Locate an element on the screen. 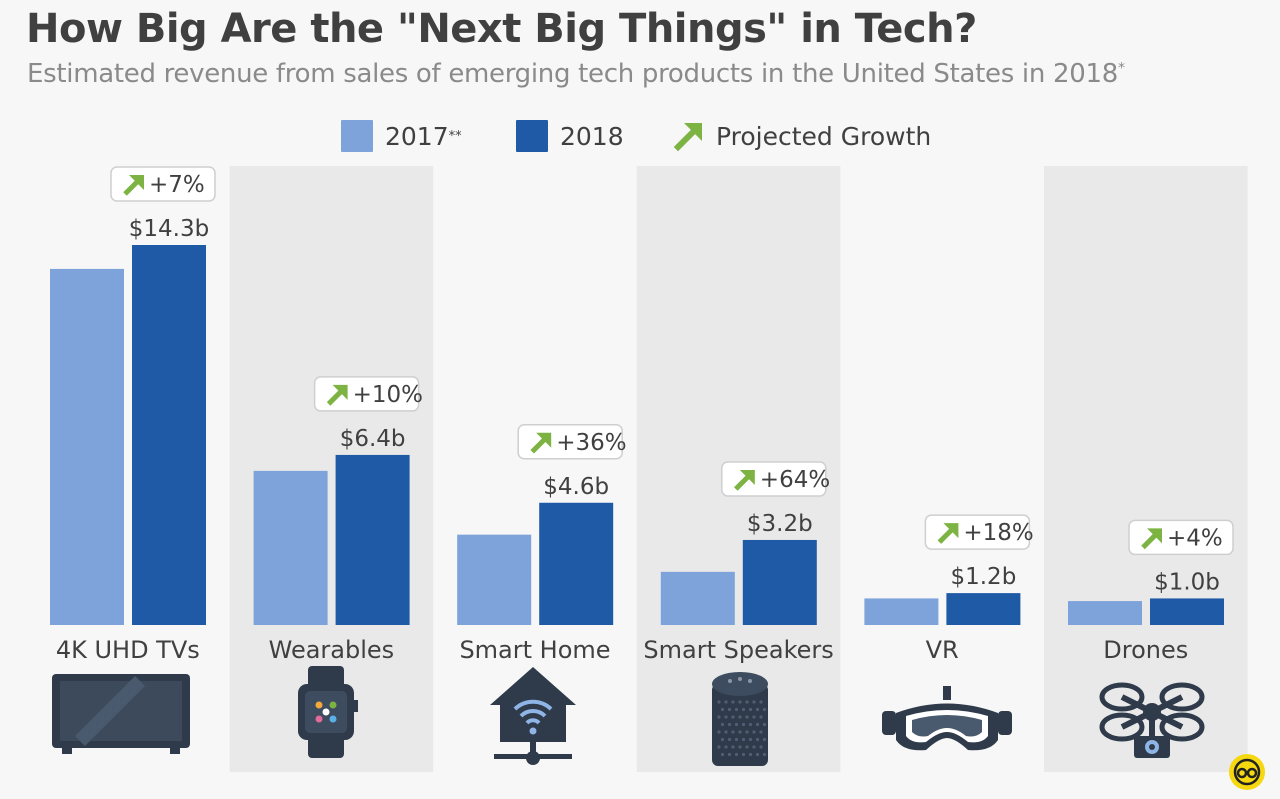 The image size is (1280, 799). value-label-smart-home: $4.6b is located at coordinates (576, 487).